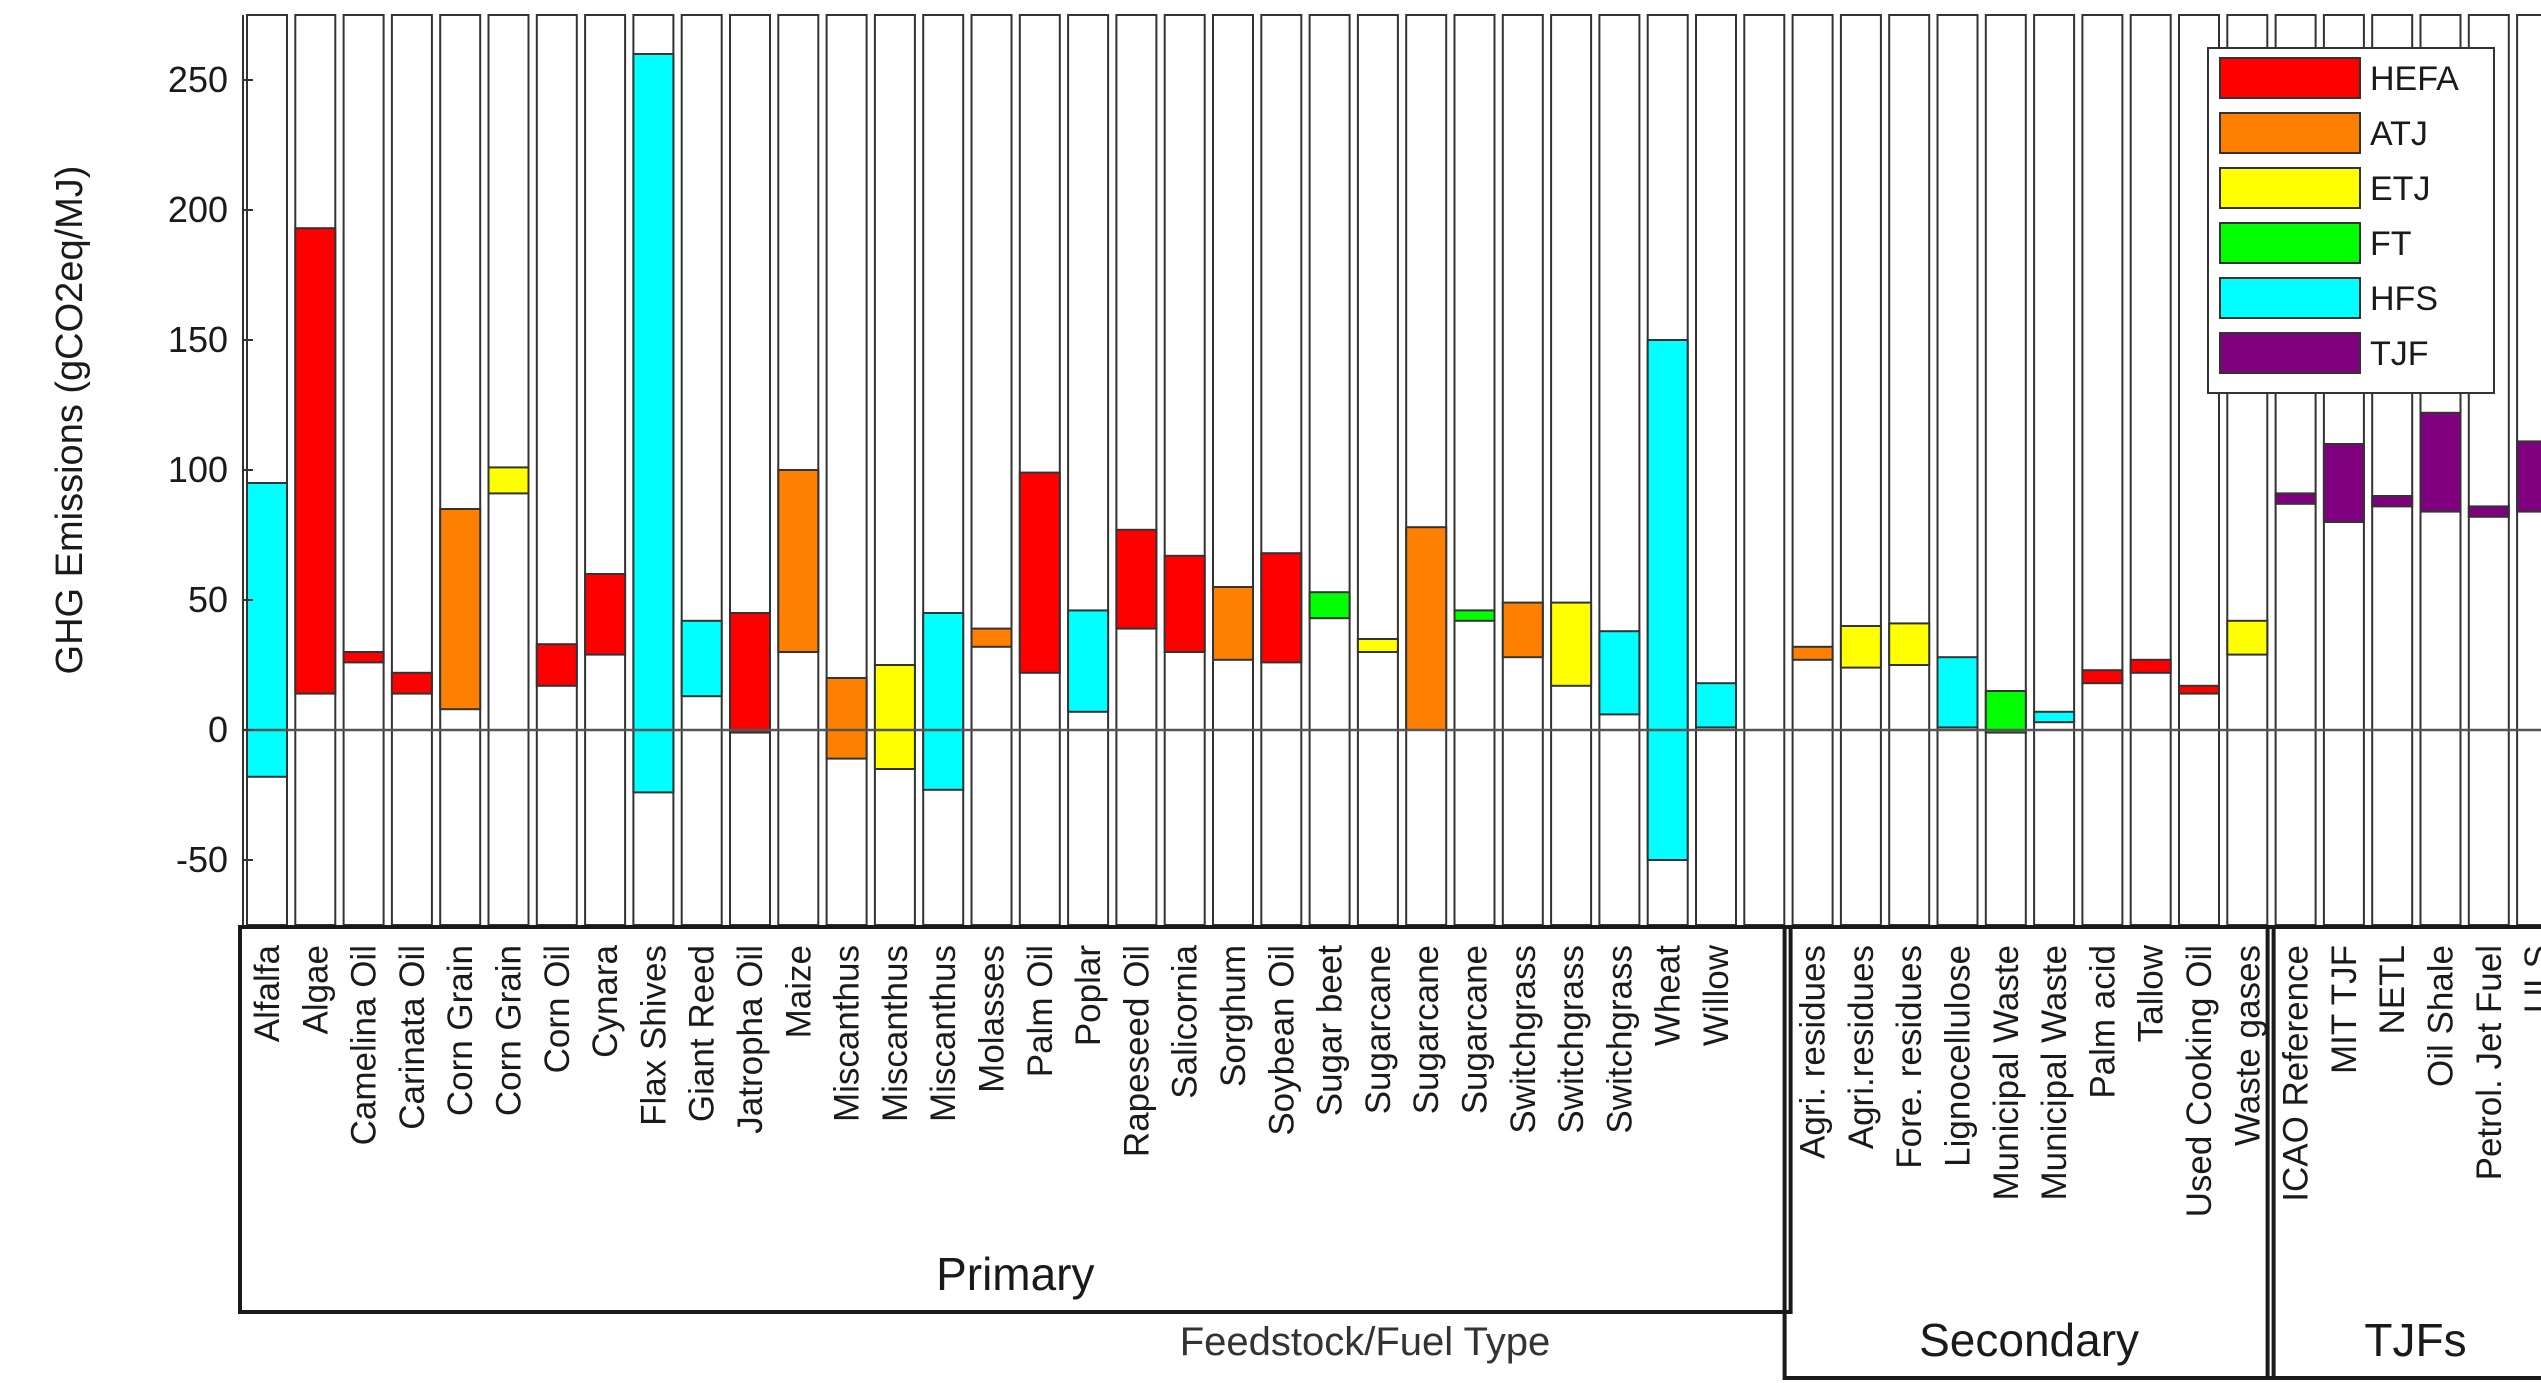  Describe the element at coordinates (2290, 243) in the screenshot. I see `legend-swatch-ft` at that location.